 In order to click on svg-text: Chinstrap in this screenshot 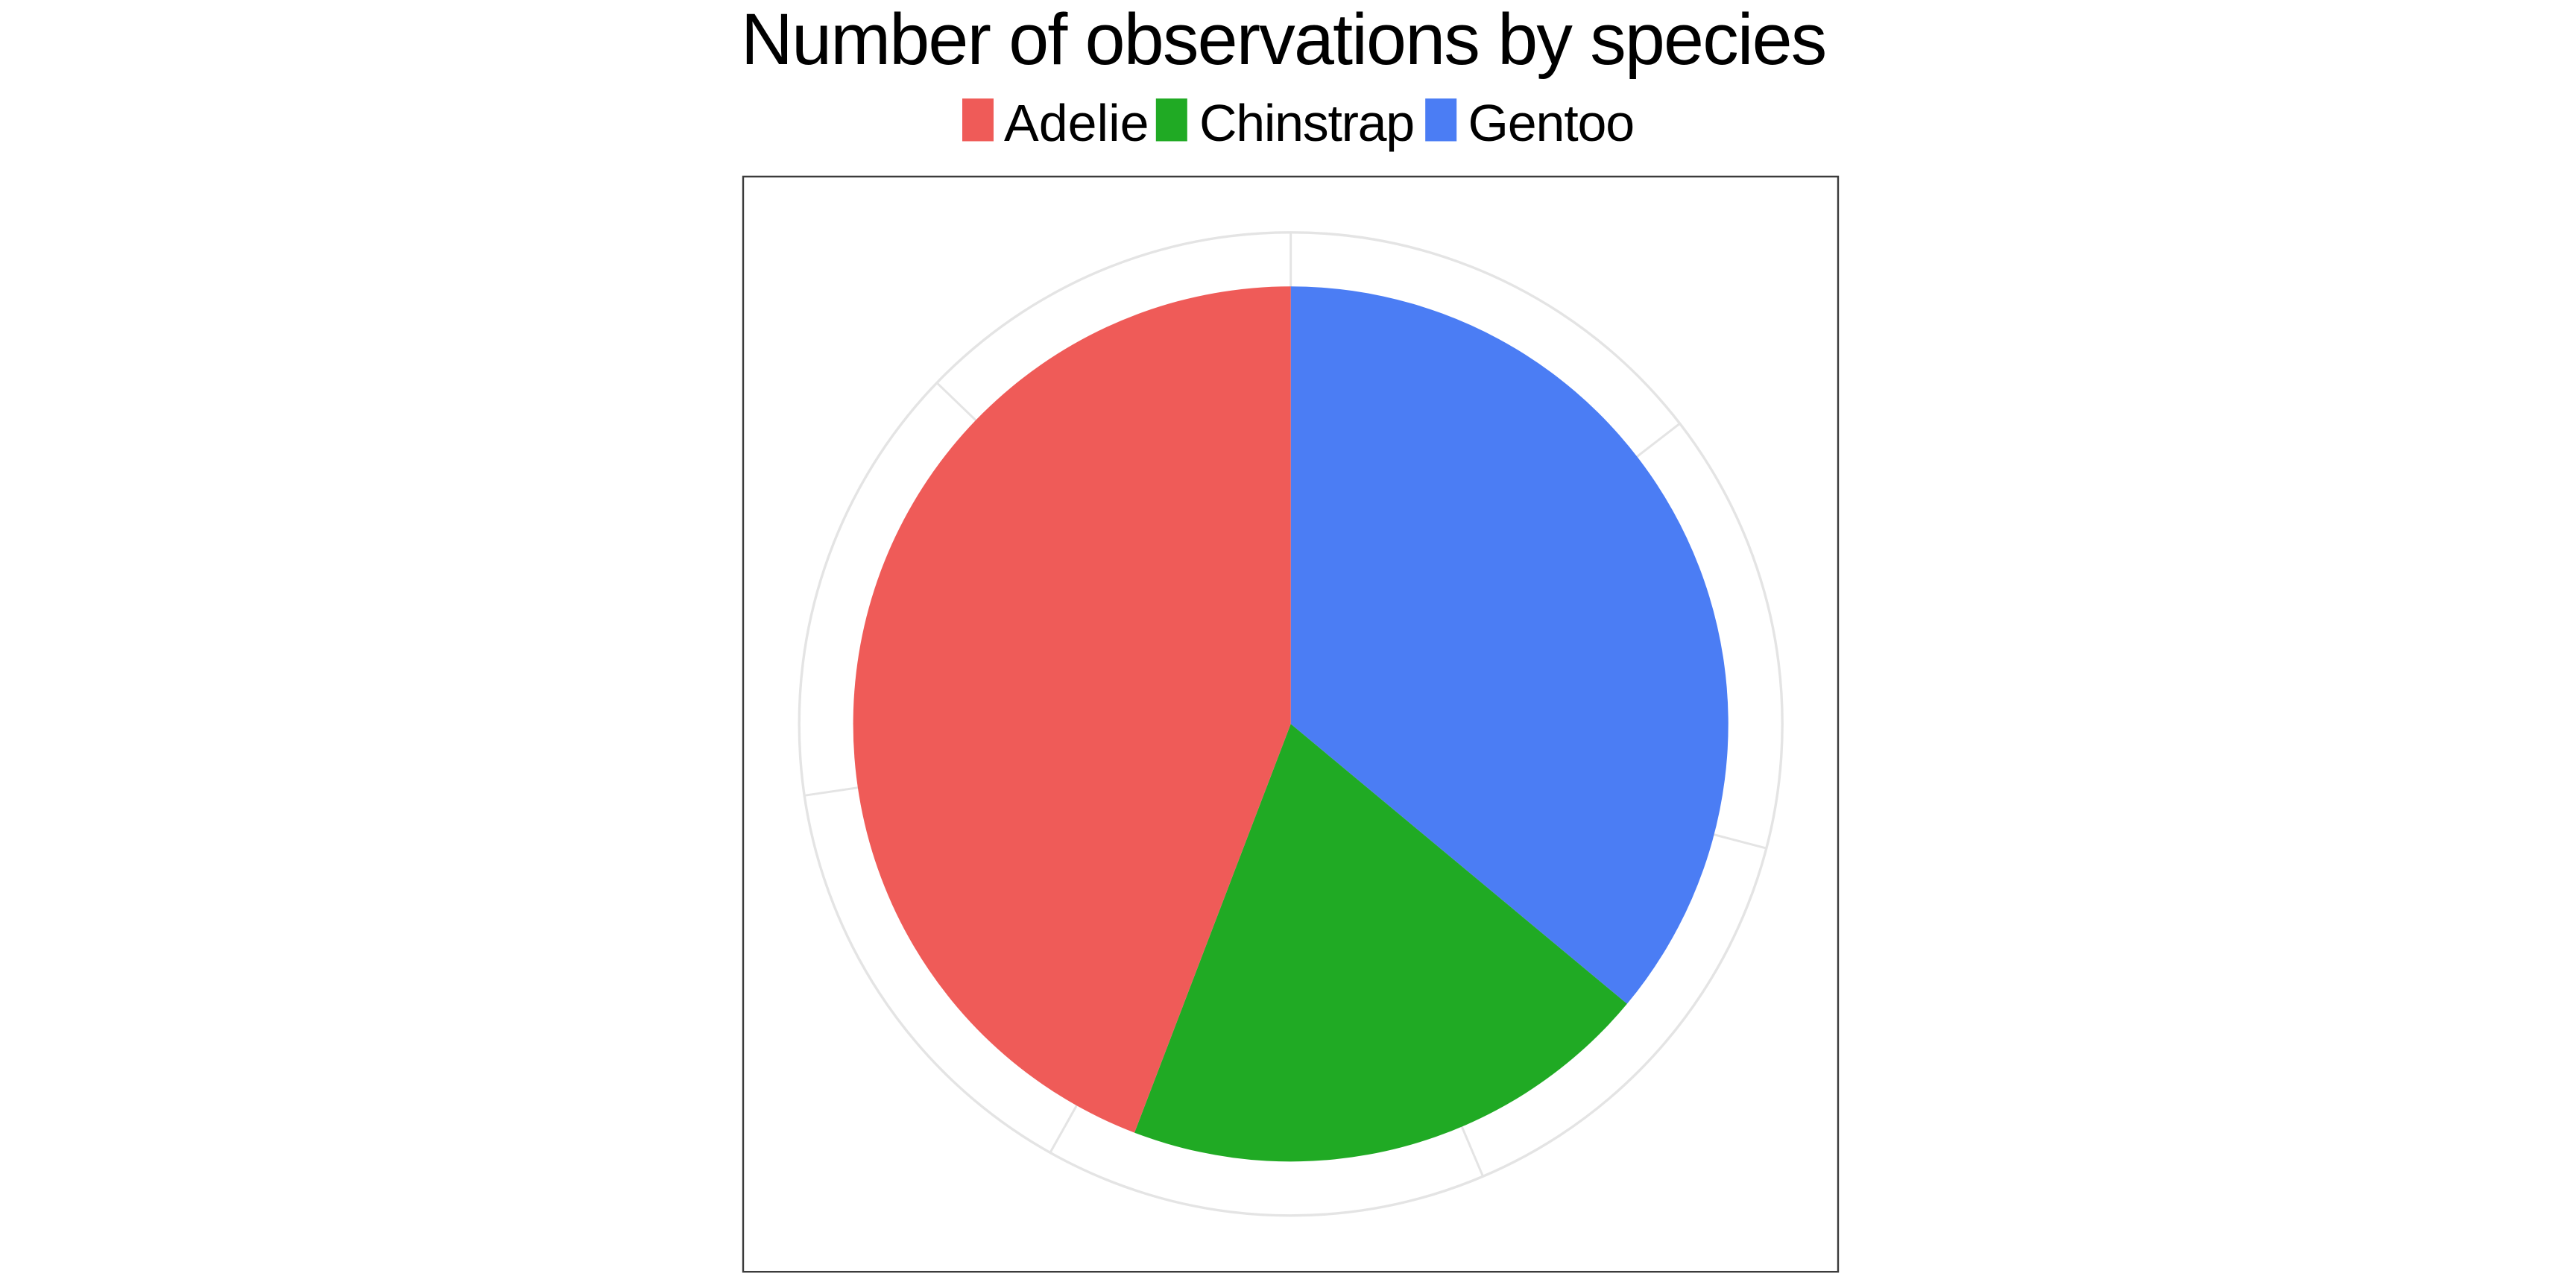, I will do `click(1306, 123)`.